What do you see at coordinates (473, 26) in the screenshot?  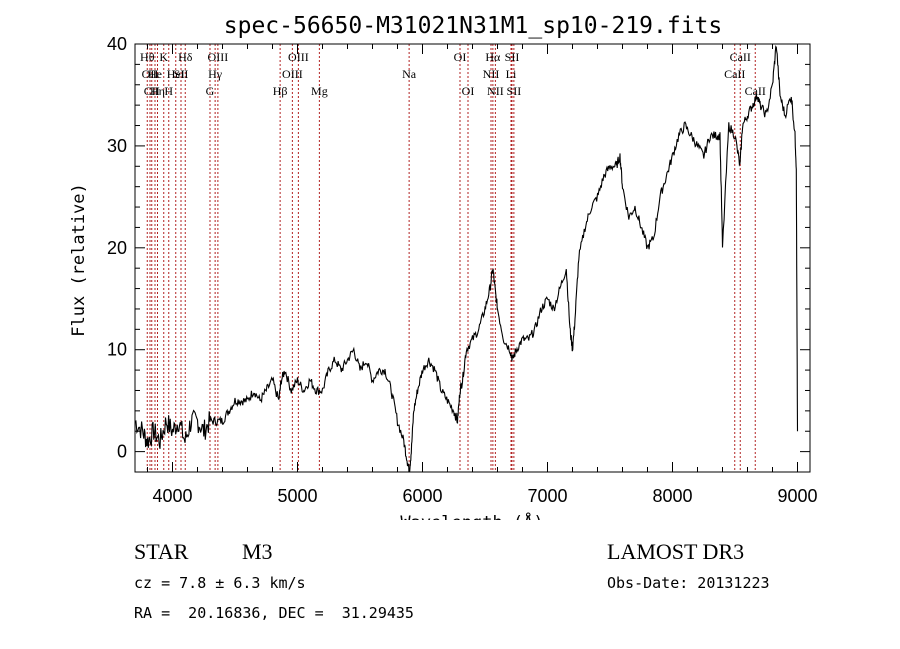 I see `chart-title: spec-56650-M31021N31M1_sp10-219.fits` at bounding box center [473, 26].